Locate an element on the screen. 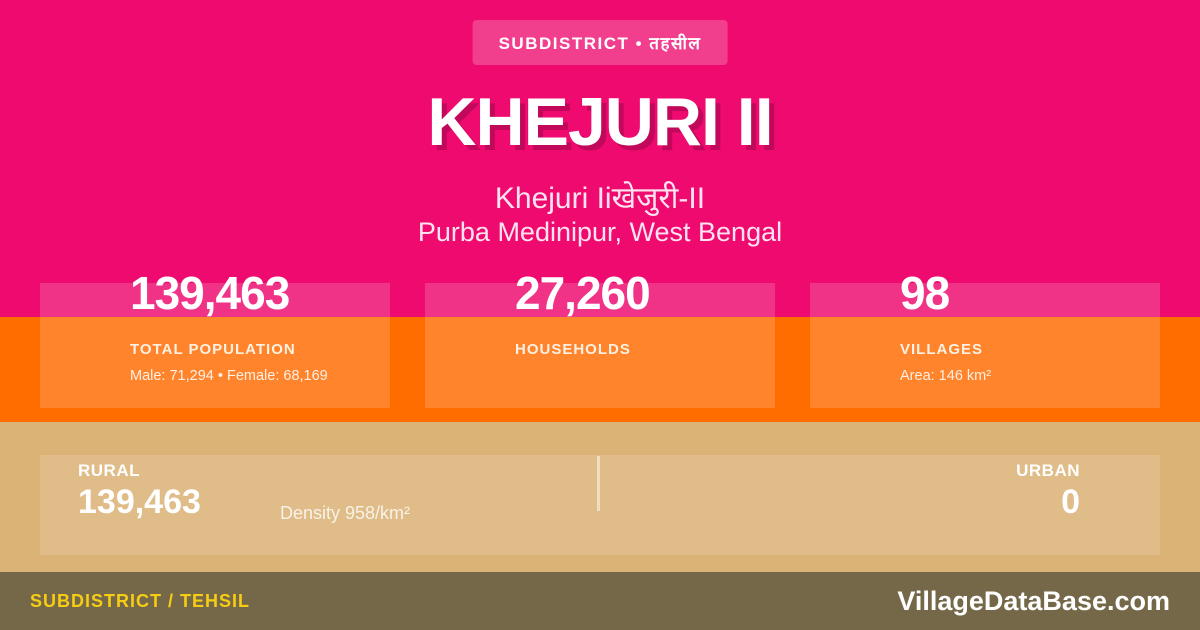 The width and height of the screenshot is (1200, 630). total-population-label: TOTAL POPULATION is located at coordinates (213, 349).